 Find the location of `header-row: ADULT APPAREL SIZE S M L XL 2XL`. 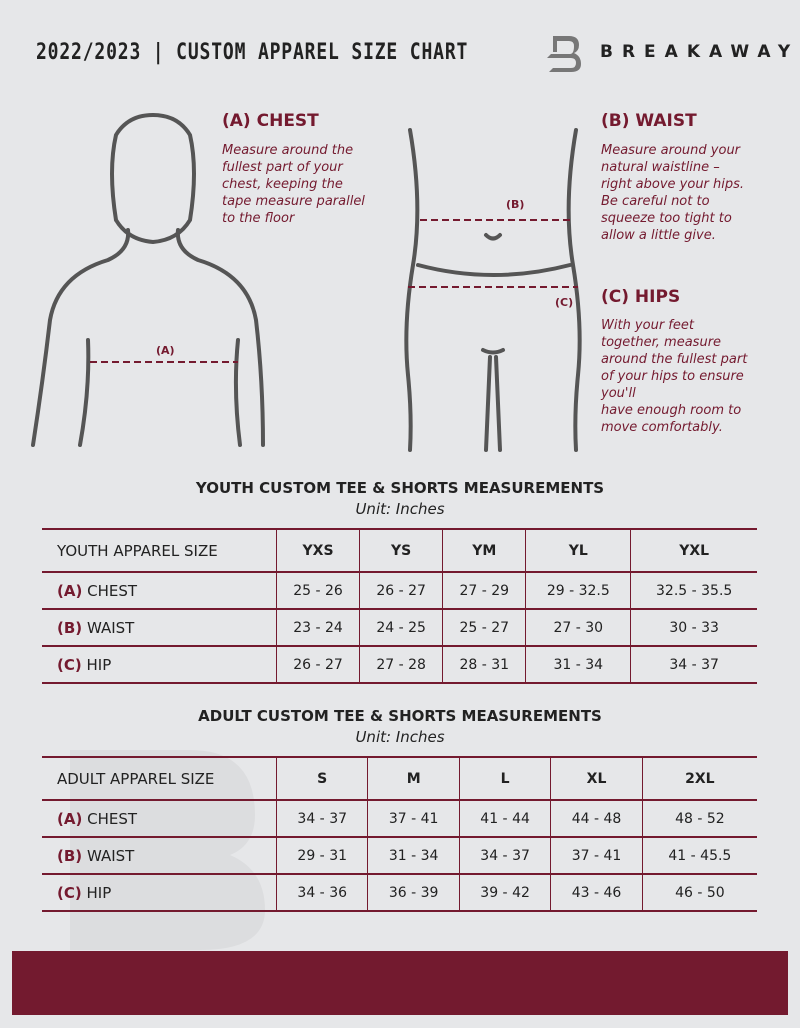

header-row: ADULT APPAREL SIZE S M L XL 2XL is located at coordinates (399, 778).